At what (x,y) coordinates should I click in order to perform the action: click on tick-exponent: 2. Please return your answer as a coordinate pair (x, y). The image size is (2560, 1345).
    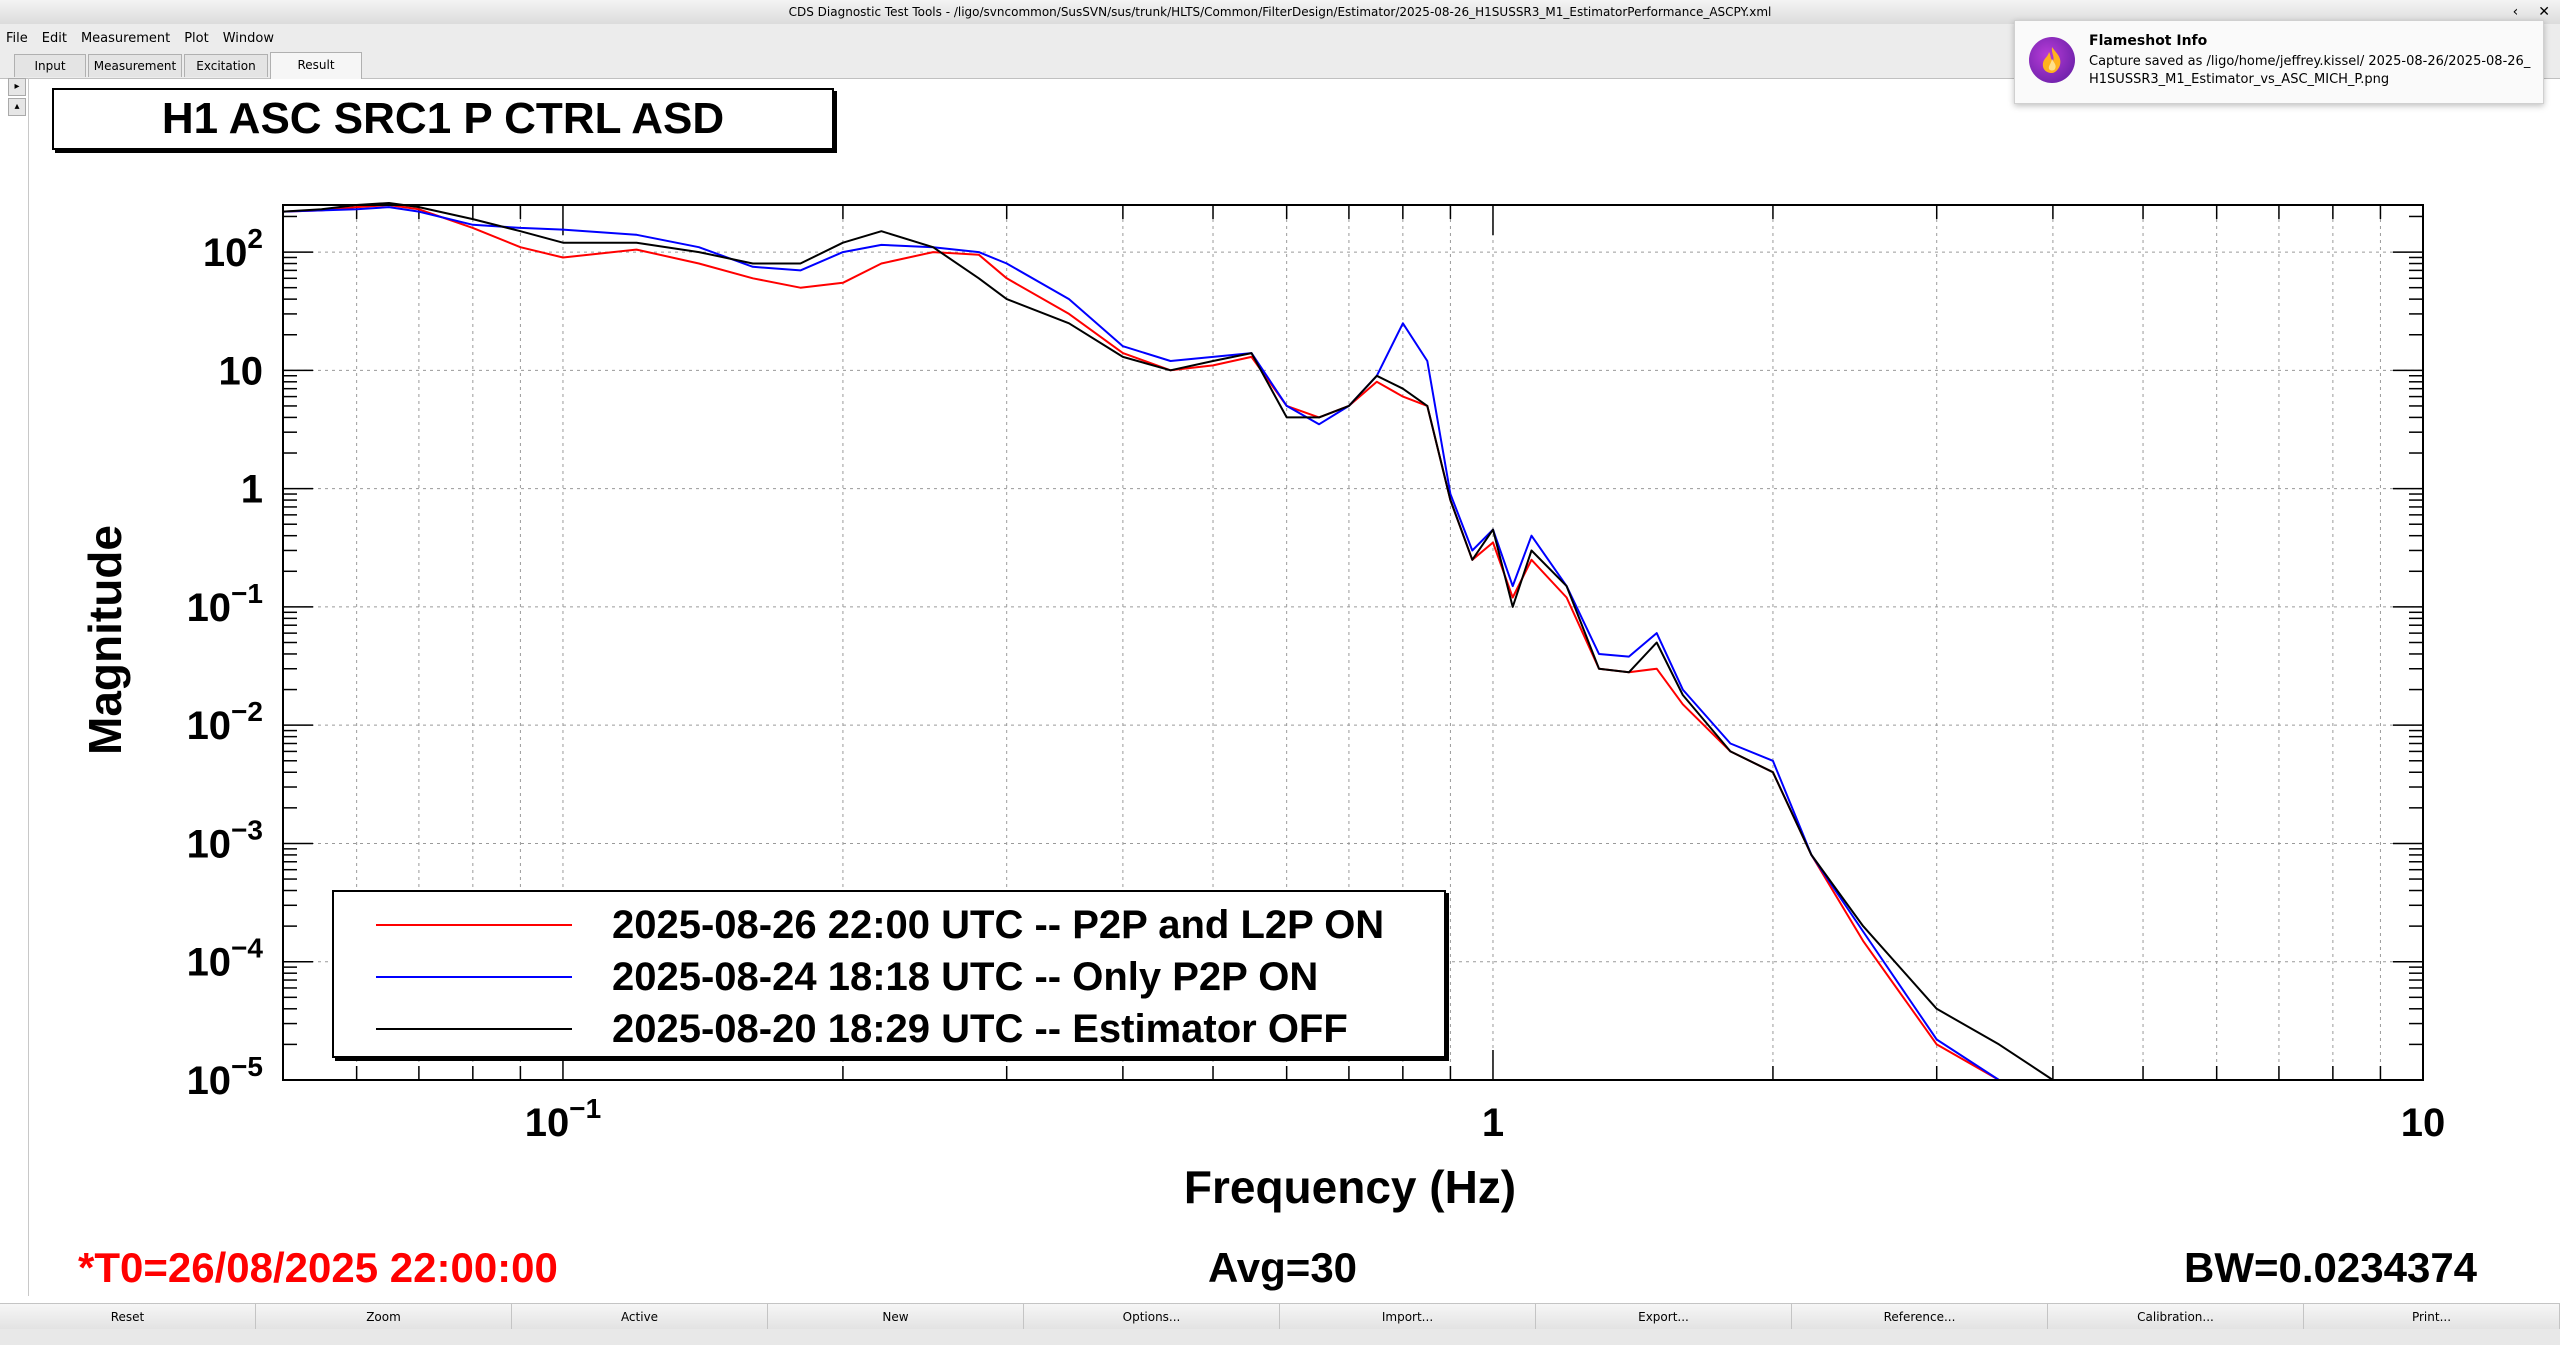
    Looking at the image, I should click on (255, 238).